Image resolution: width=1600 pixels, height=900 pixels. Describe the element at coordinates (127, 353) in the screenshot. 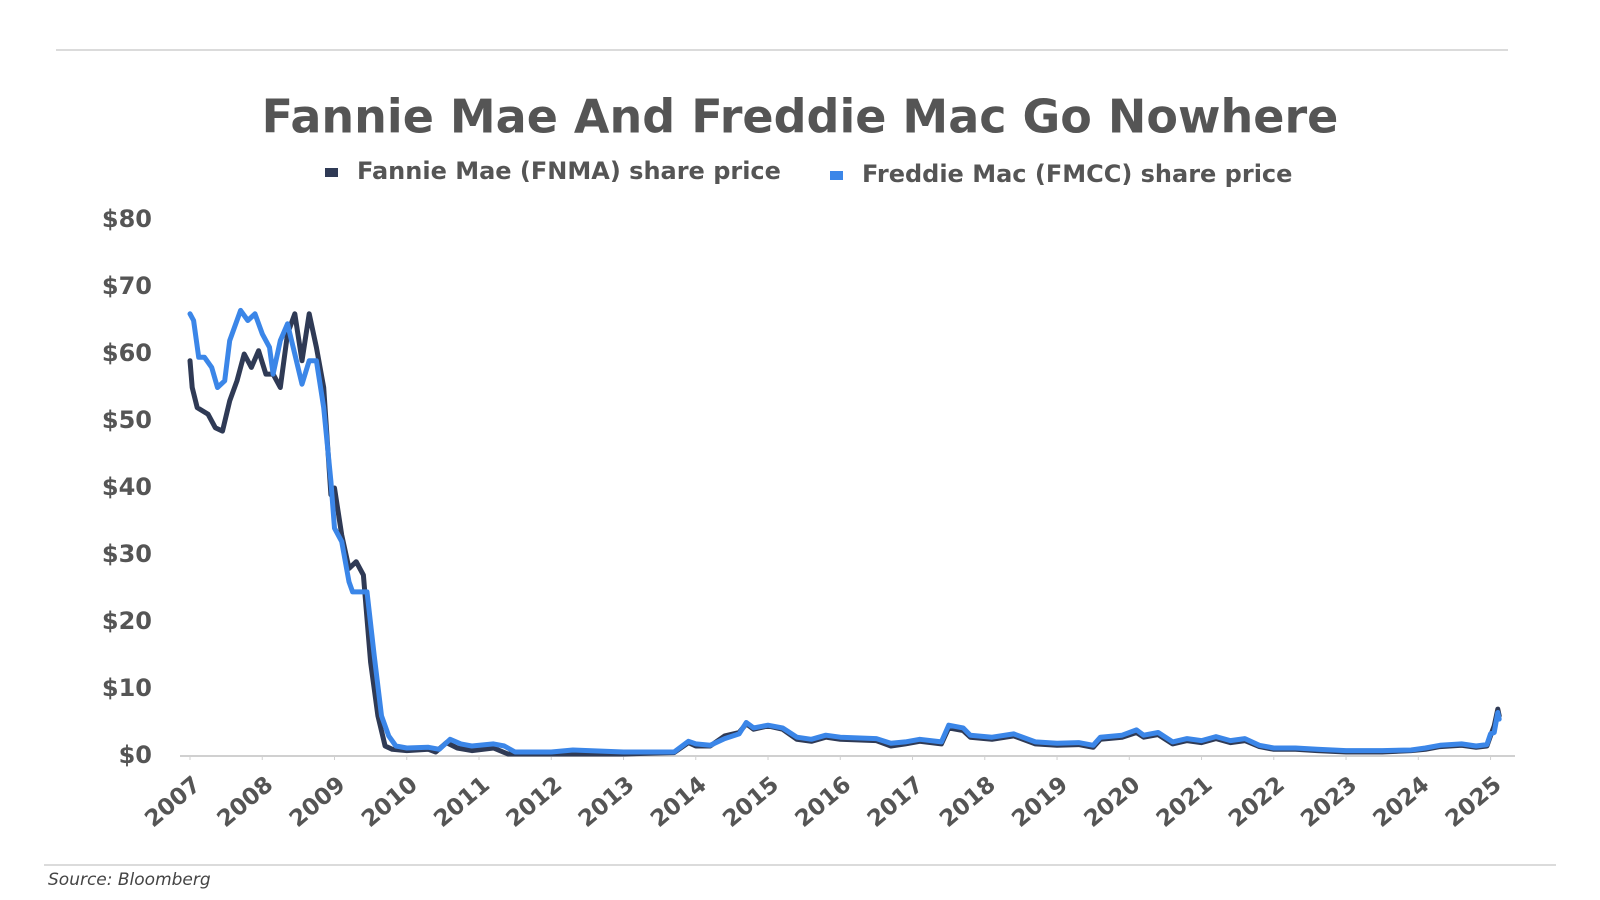

I see `y-tick-label: $60` at that location.